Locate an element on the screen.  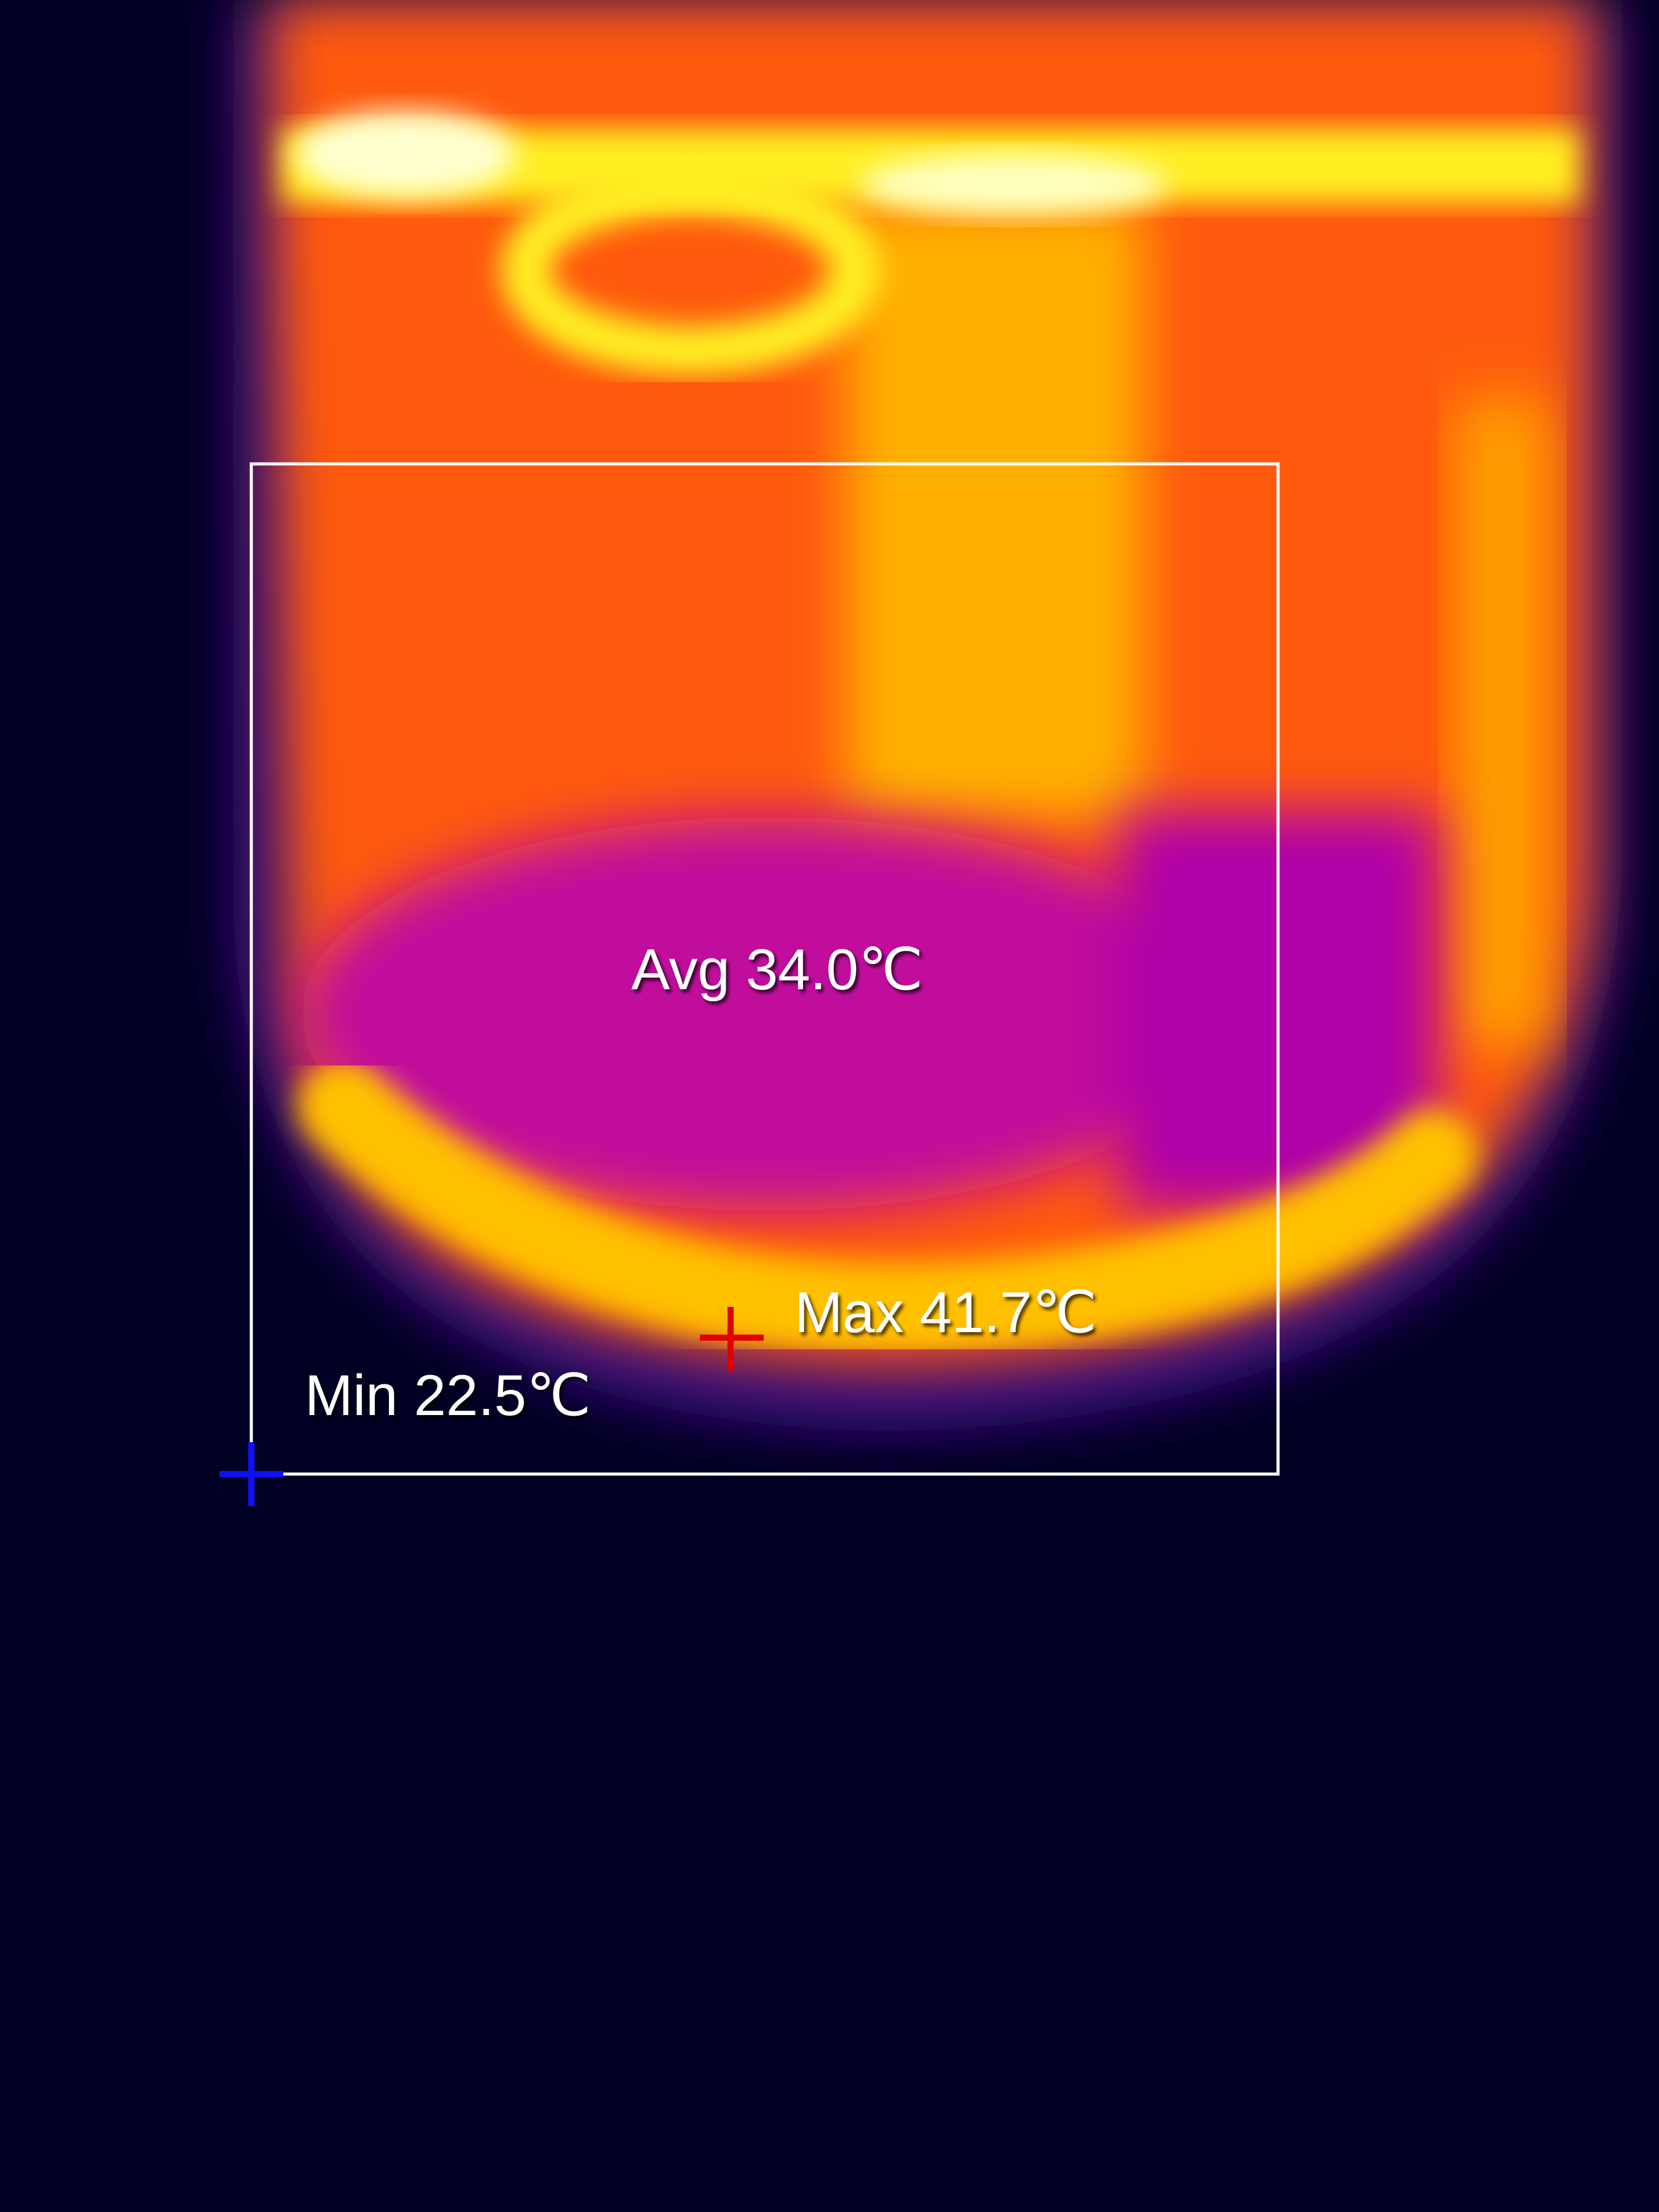
max-label: Max 41.7℃ is located at coordinates (945, 1312).